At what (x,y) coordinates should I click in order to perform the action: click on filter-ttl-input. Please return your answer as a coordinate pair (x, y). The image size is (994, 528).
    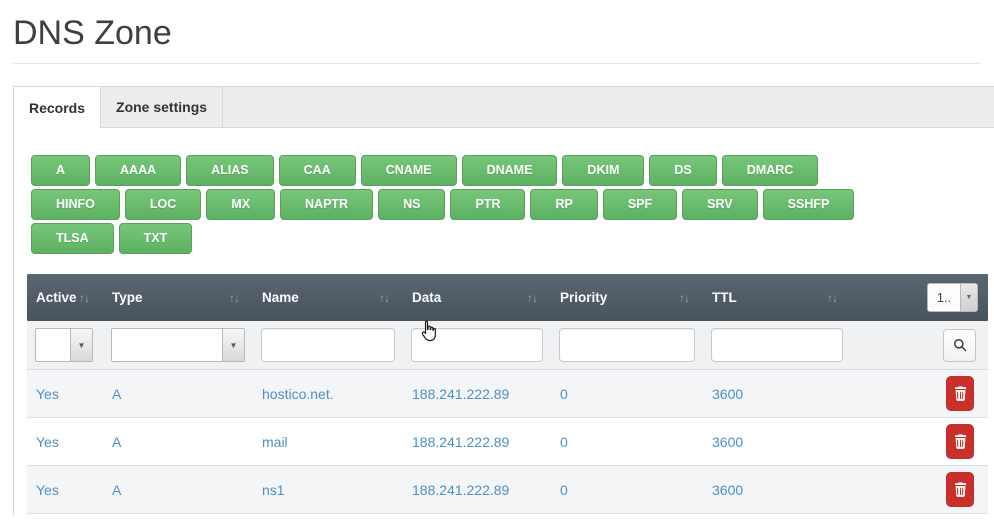
    Looking at the image, I should click on (777, 345).